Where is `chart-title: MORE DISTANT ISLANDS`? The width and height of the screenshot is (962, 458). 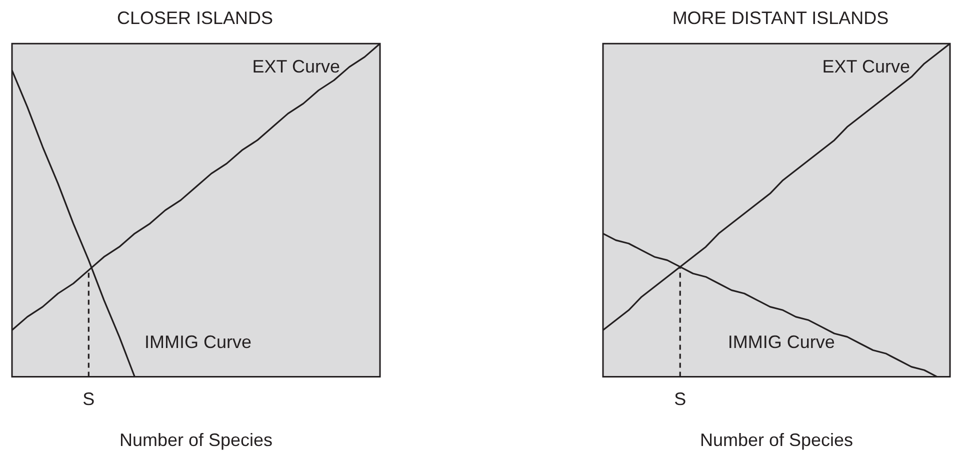 chart-title: MORE DISTANT ISLANDS is located at coordinates (780, 18).